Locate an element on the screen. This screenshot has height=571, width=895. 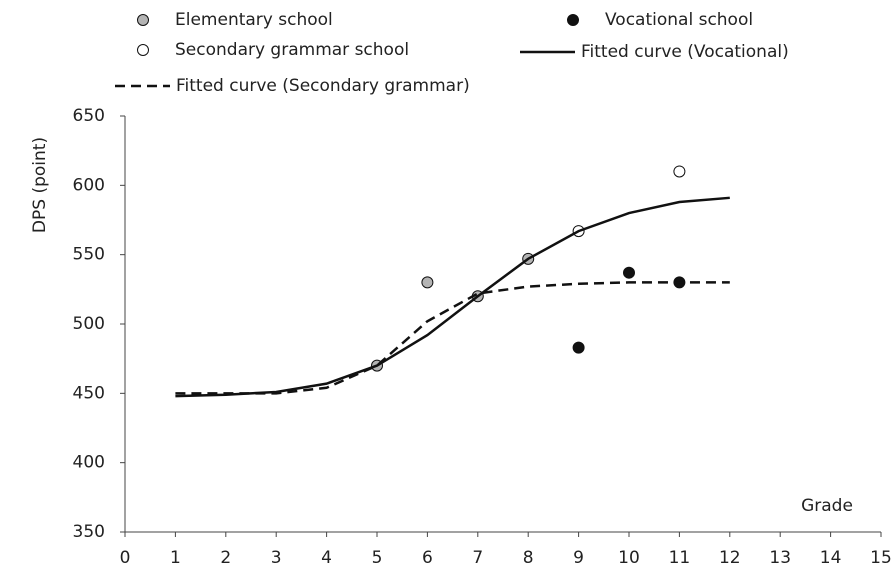
x-tick-label: 2 is located at coordinates (225, 558).